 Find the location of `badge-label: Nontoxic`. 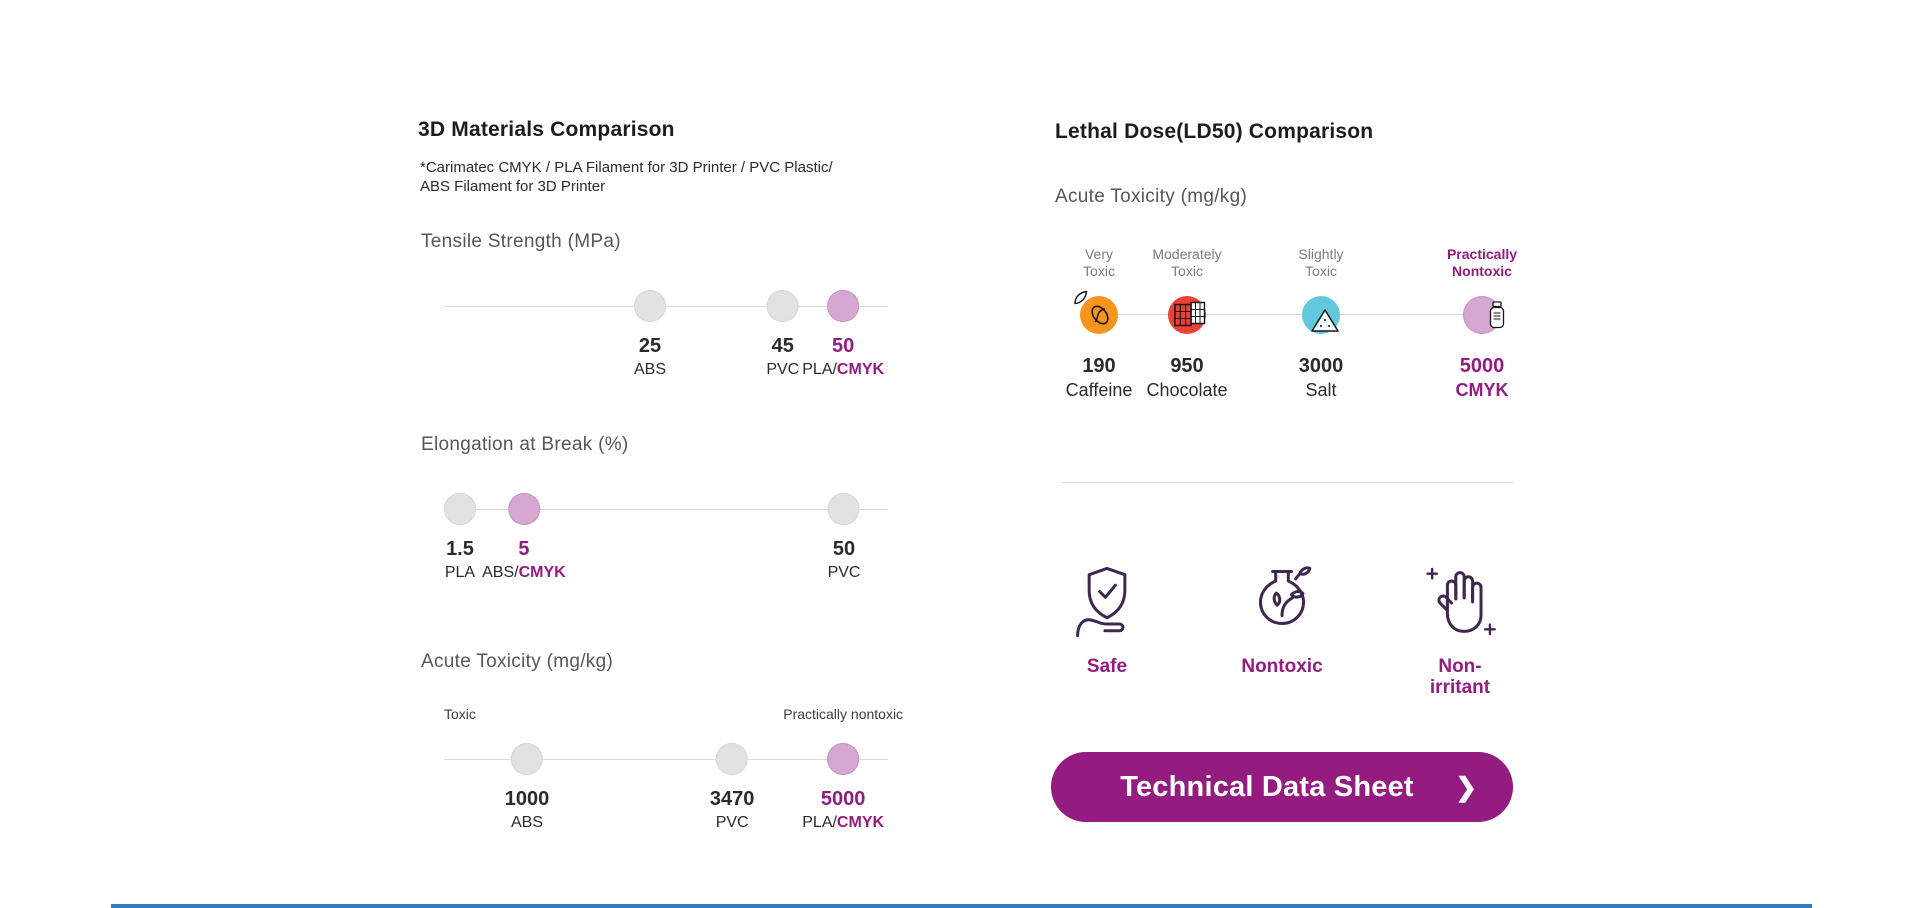

badge-label: Nontoxic is located at coordinates (1282, 666).